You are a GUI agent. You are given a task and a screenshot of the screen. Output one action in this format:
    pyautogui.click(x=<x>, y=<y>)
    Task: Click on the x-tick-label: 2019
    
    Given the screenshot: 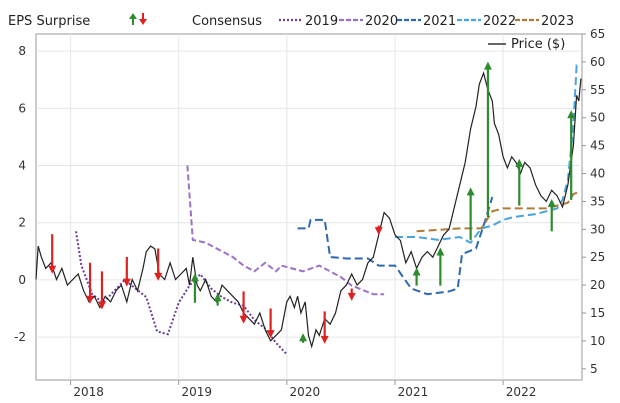 What is the action you would take?
    pyautogui.click(x=196, y=392)
    